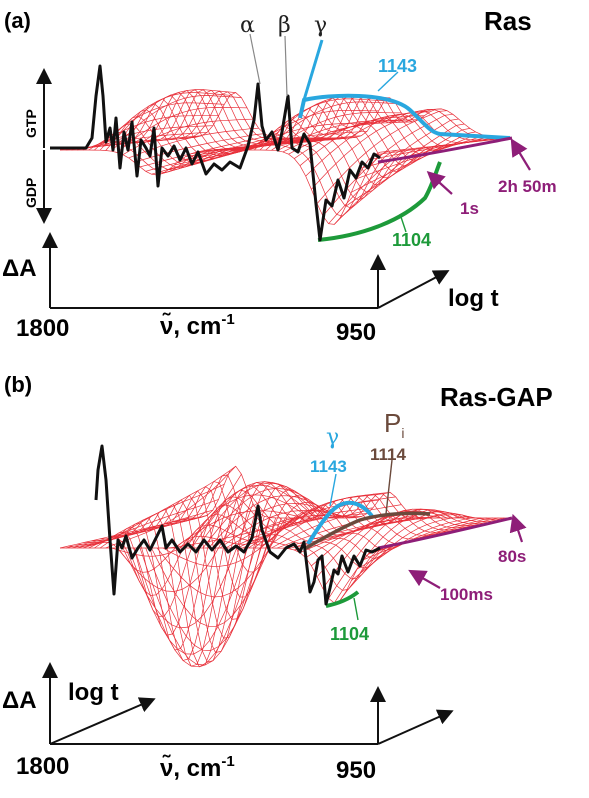 Image resolution: width=589 pixels, height=798 pixels. I want to click on spectrum-a, so click(215, 153).